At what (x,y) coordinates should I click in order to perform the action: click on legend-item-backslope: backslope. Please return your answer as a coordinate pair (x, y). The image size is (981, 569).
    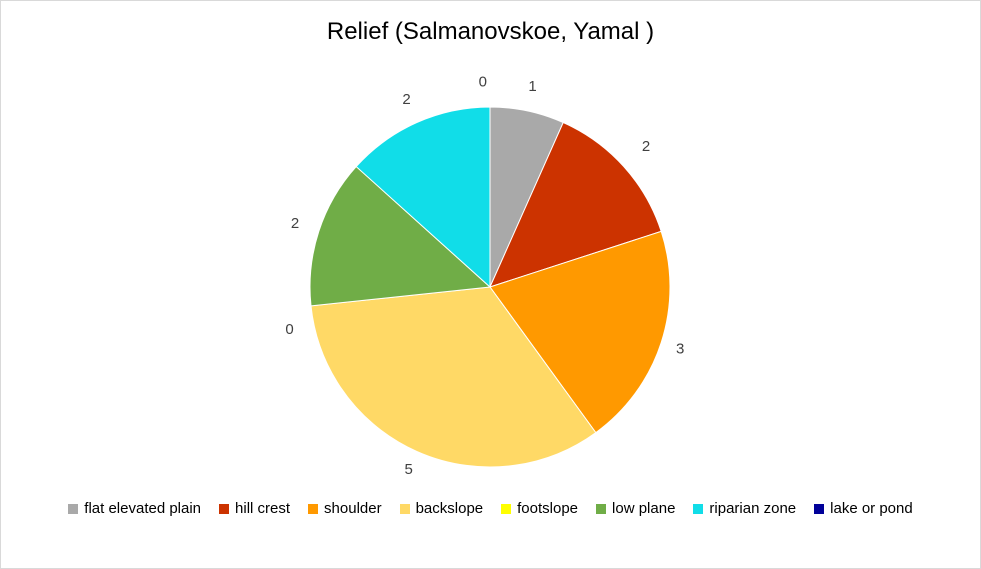
    Looking at the image, I should click on (441, 508).